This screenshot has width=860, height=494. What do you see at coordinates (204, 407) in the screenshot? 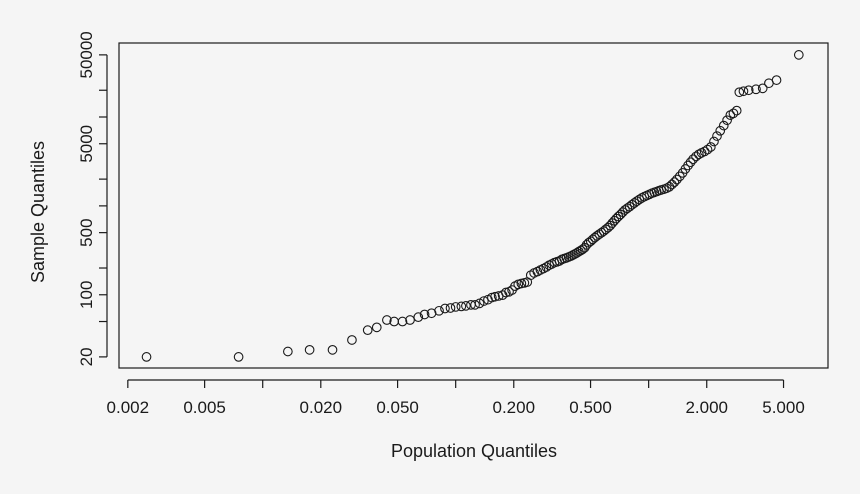
I see `x-tick-label: 0.005` at bounding box center [204, 407].